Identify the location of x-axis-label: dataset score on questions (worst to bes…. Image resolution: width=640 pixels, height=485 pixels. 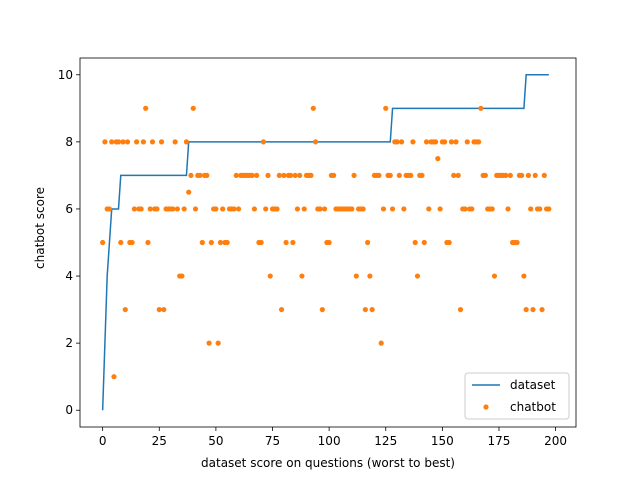
(328, 463).